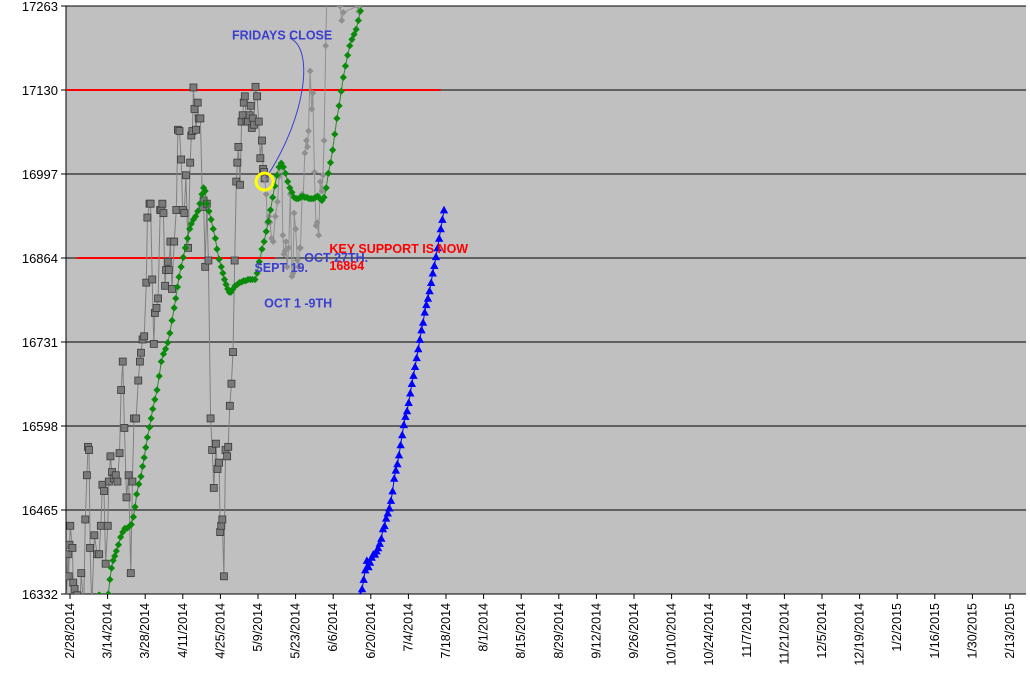 This screenshot has height=698, width=1030. Describe the element at coordinates (108, 631) in the screenshot. I see `x-tick-label: 3/14/2014` at that location.